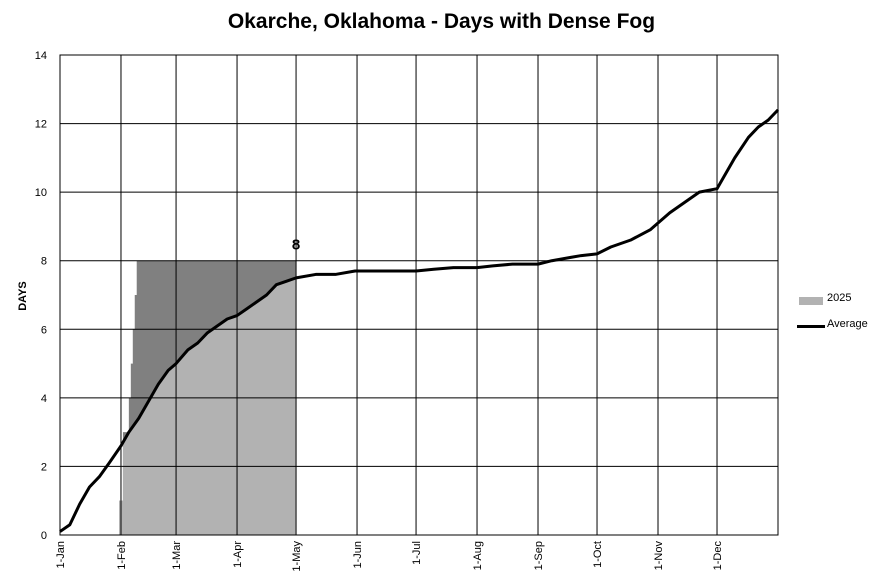  Describe the element at coordinates (238, 554) in the screenshot. I see `x-tick-label: 1-Apr` at that location.